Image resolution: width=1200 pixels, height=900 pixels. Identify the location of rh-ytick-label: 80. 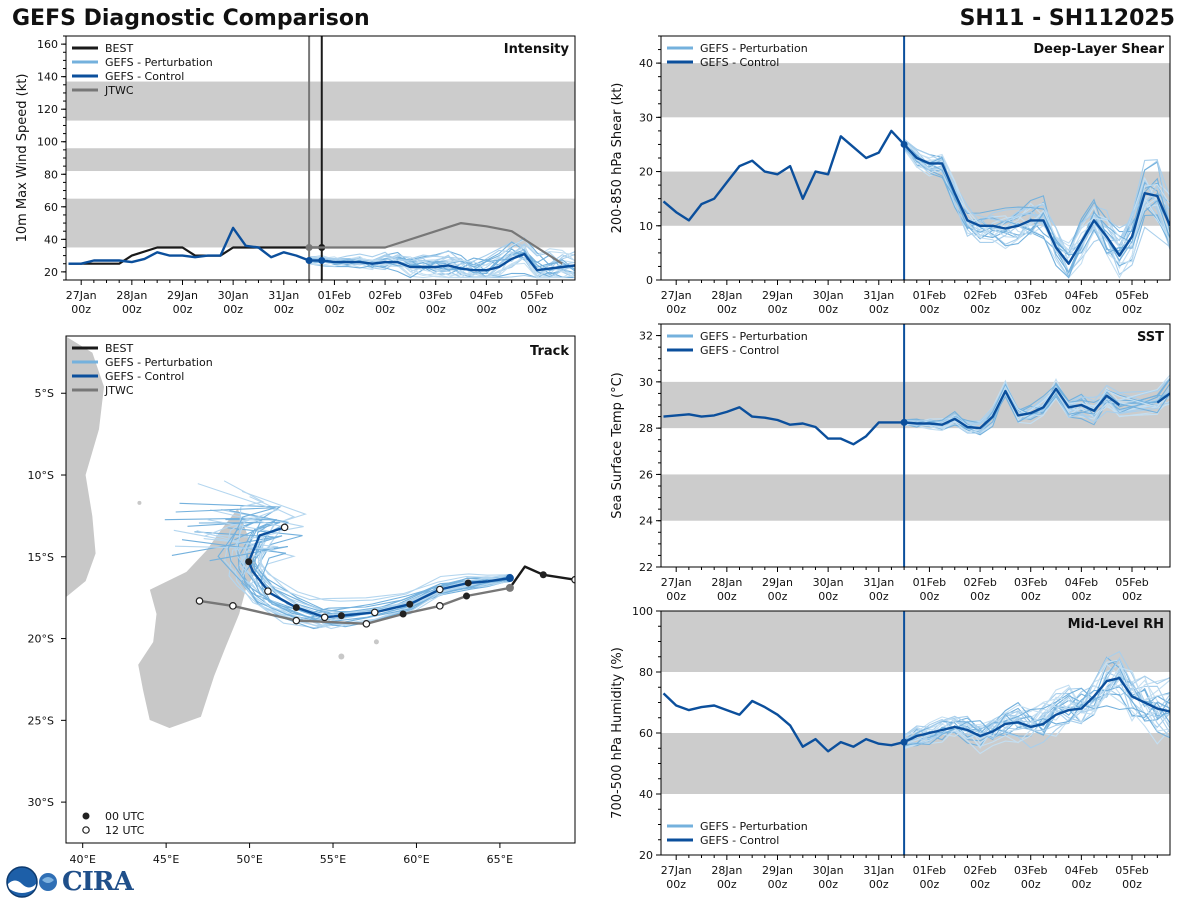
(646, 672).